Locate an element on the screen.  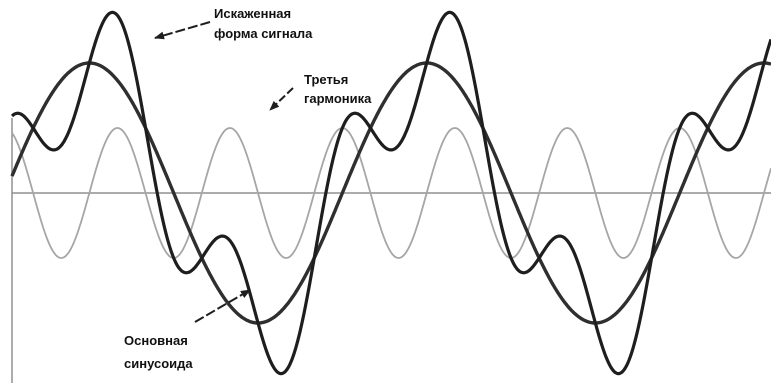
fundamental-arrow is located at coordinates (222, 306).